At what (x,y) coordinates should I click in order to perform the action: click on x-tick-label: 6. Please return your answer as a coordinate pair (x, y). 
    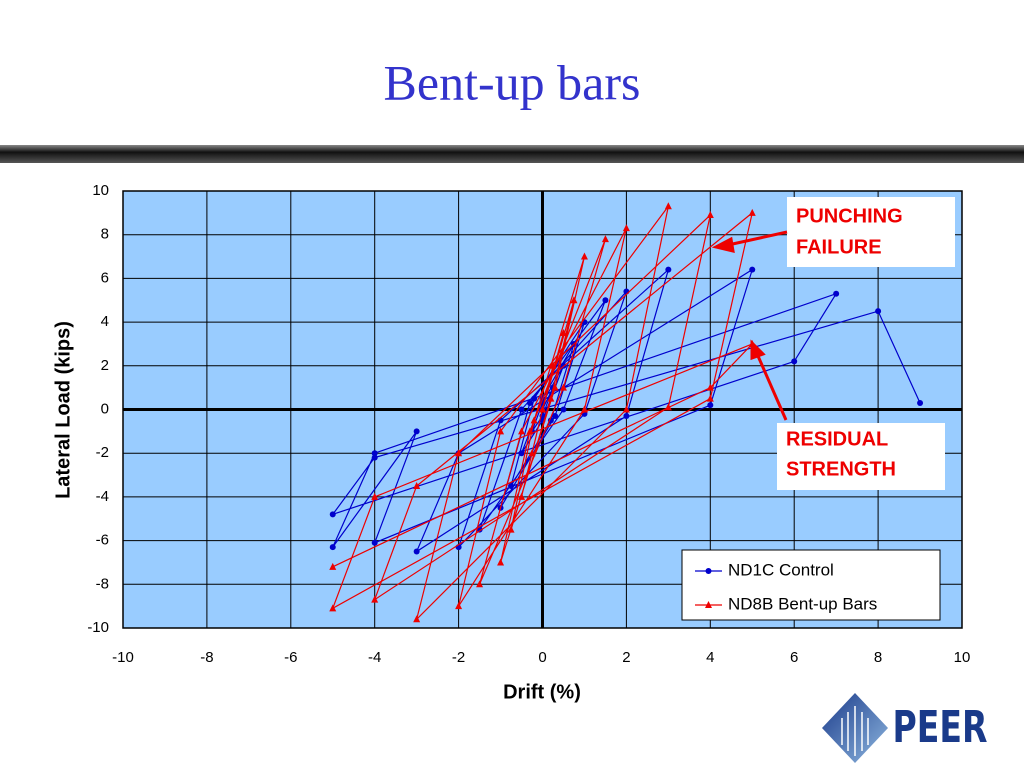
    Looking at the image, I should click on (794, 657).